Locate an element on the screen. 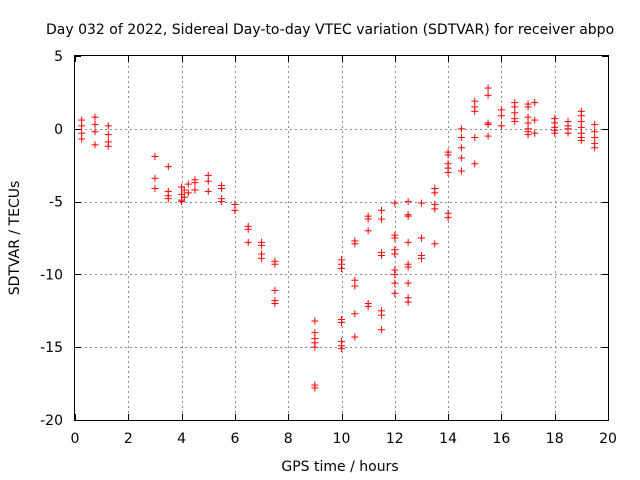 This screenshot has width=640, height=480. x-tick-label: 6 is located at coordinates (234, 439).